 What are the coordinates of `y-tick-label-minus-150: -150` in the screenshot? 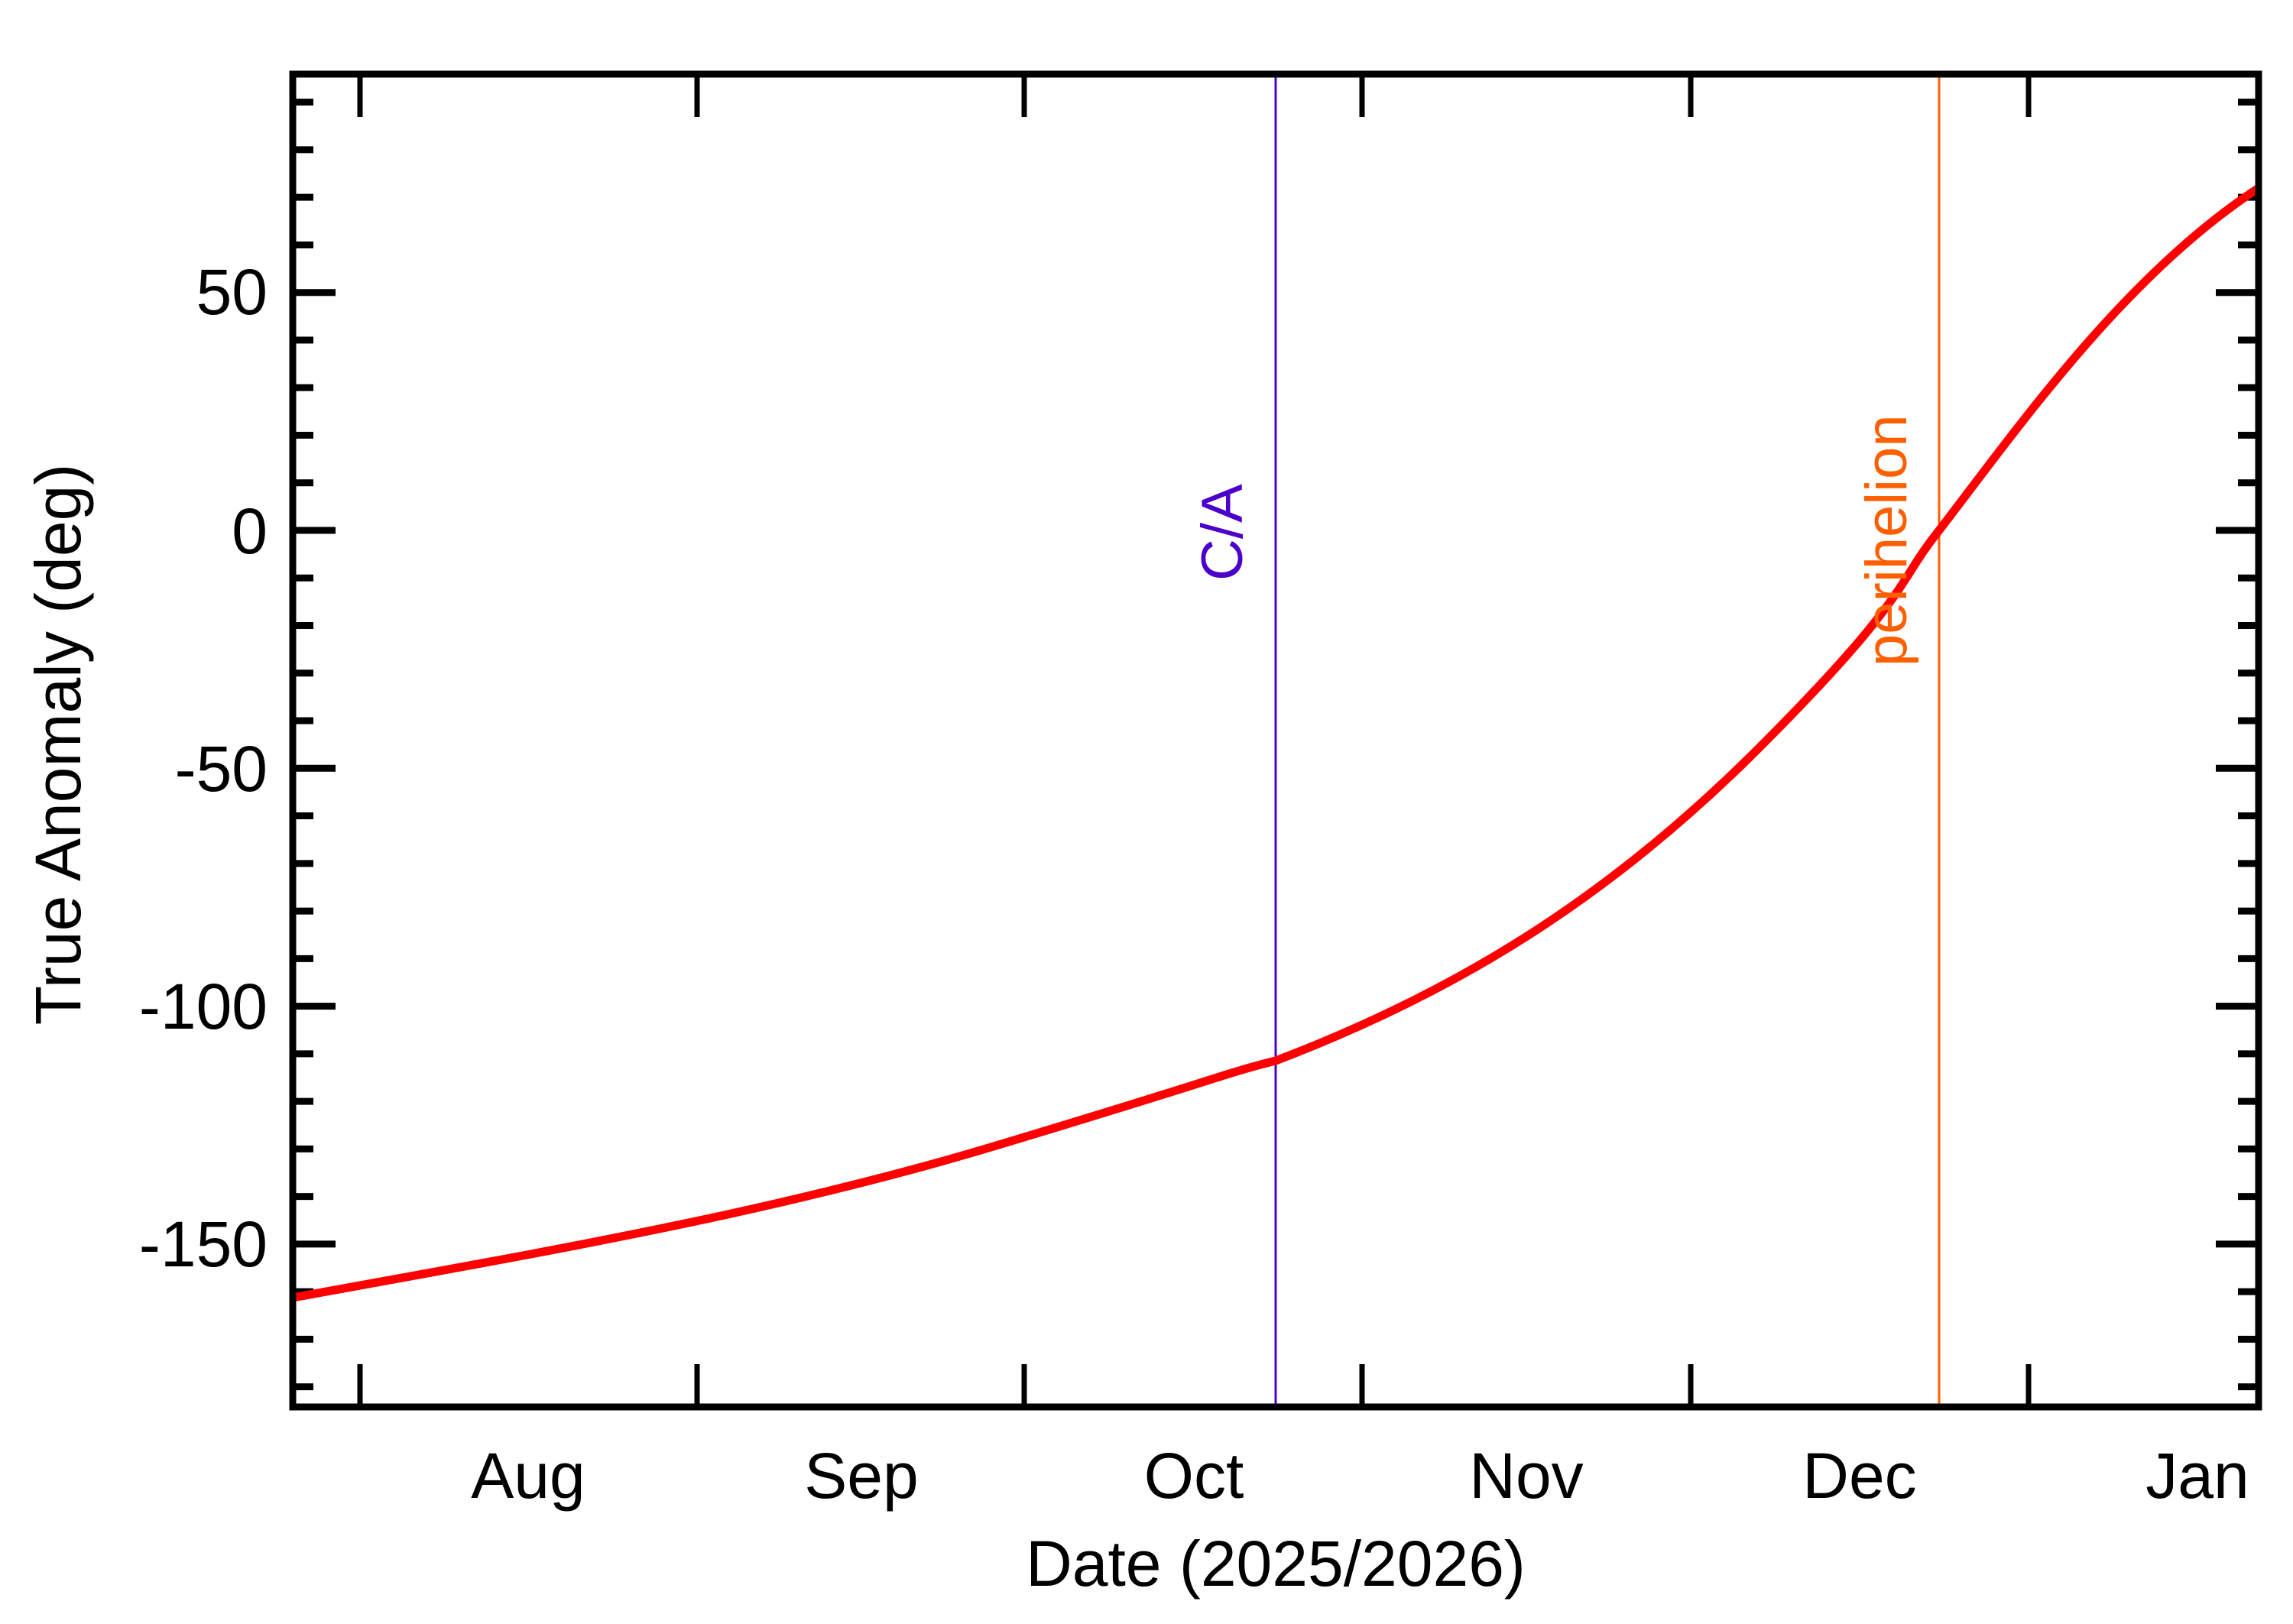 It's located at (203, 1244).